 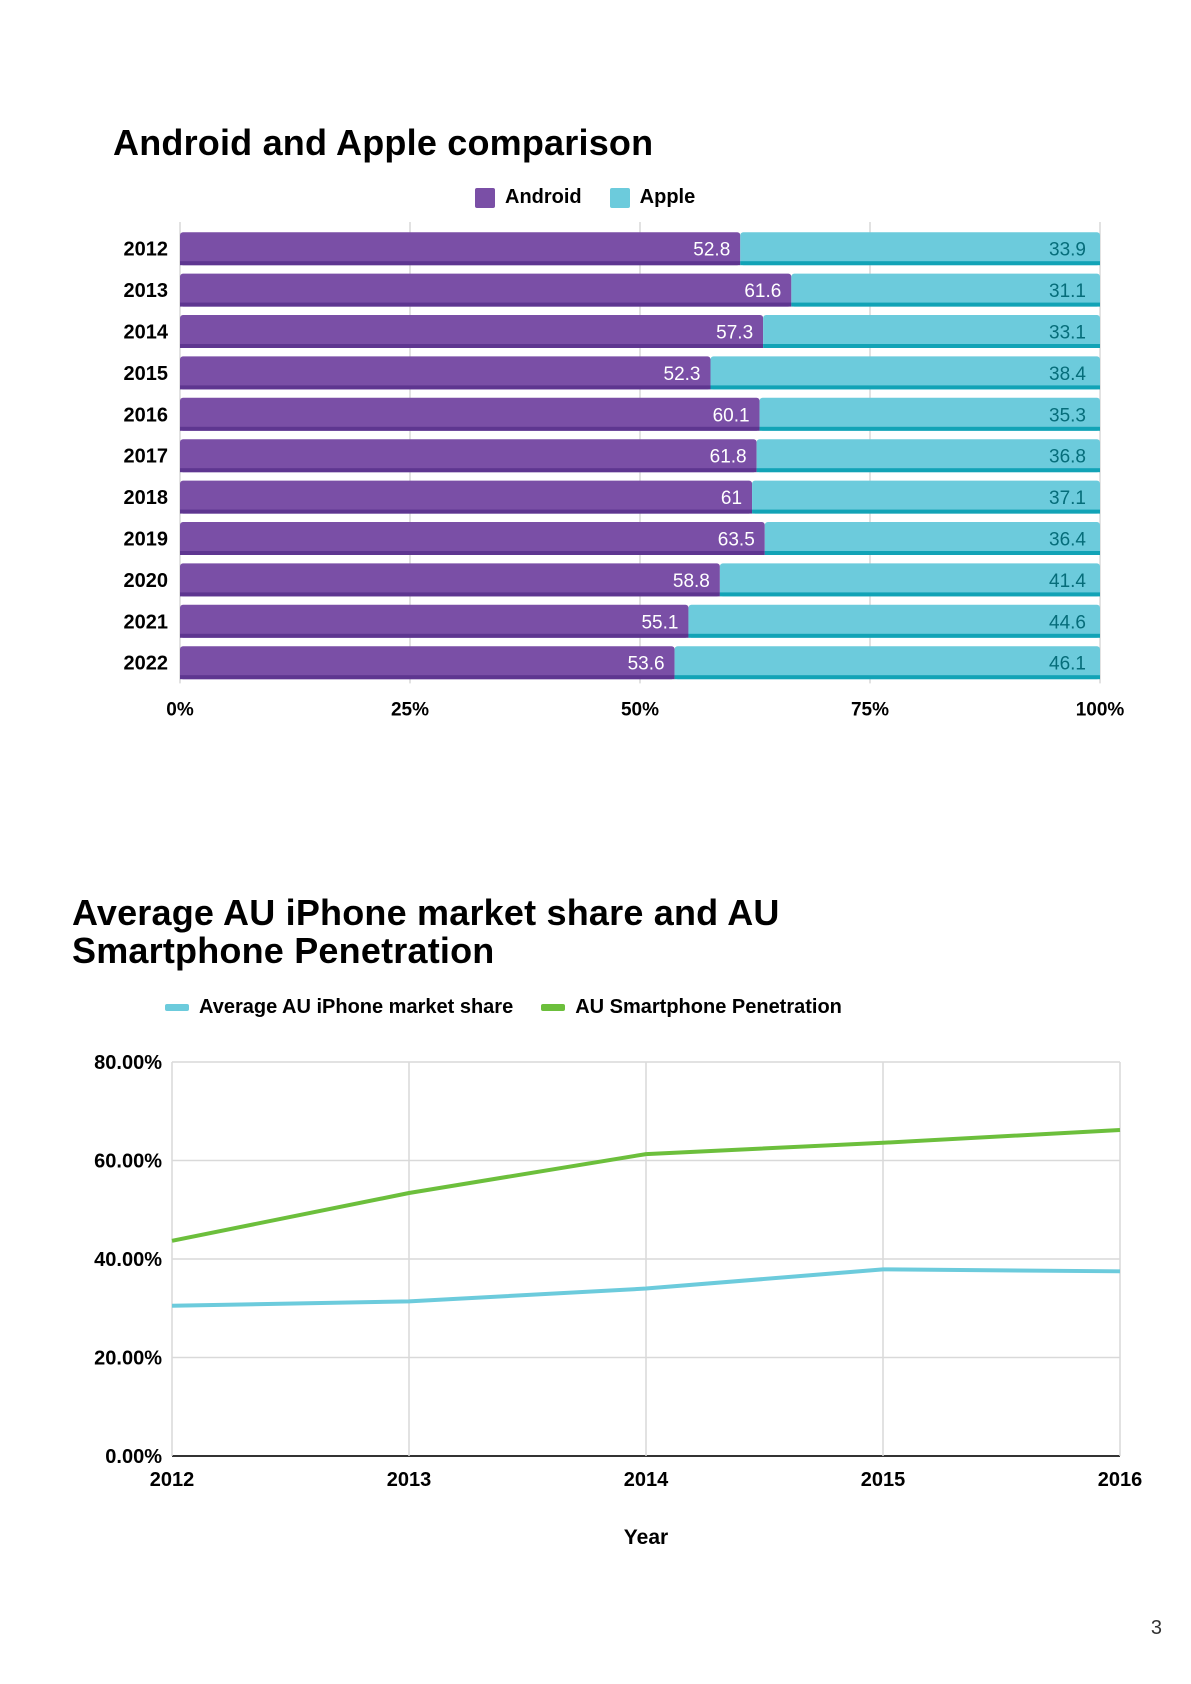 I want to click on category-label: 2015, so click(x=146, y=374).